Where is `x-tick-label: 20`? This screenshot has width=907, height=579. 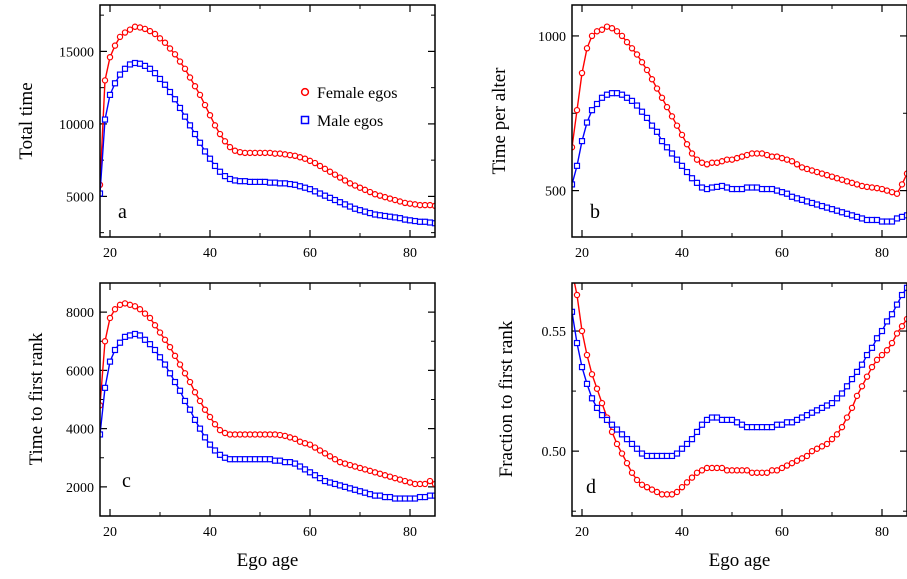
x-tick-label: 20 is located at coordinates (110, 253).